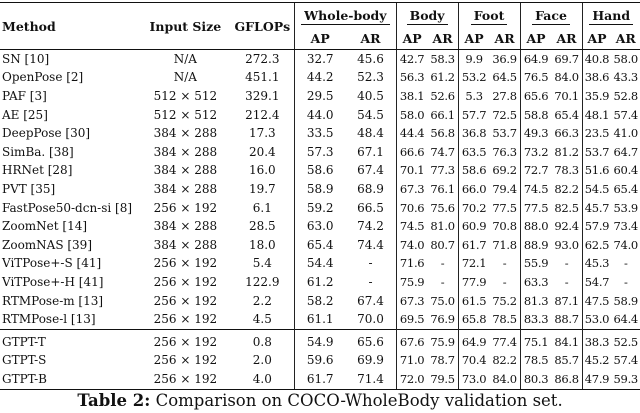 The image size is (640, 413). I want to click on cell-foot-ar: 70.8, so click(504, 226).